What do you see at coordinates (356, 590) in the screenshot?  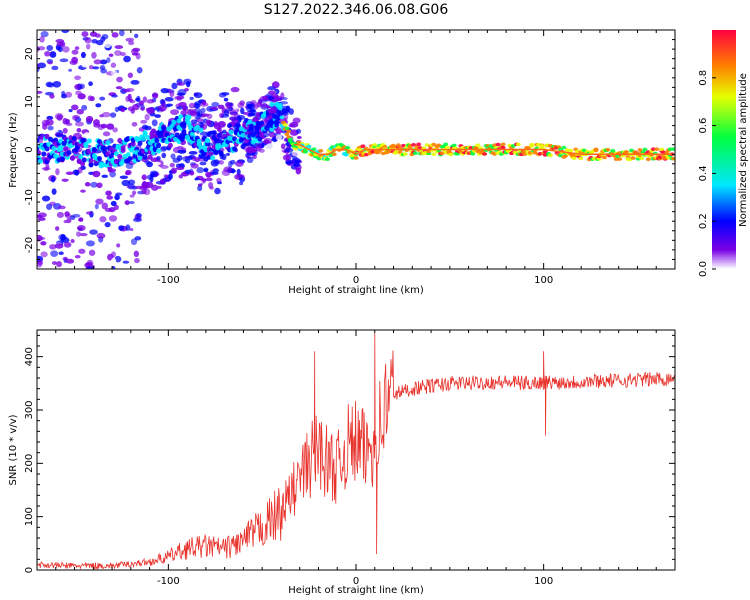 I see `snr-xlabel: Height of straight line (km)` at bounding box center [356, 590].